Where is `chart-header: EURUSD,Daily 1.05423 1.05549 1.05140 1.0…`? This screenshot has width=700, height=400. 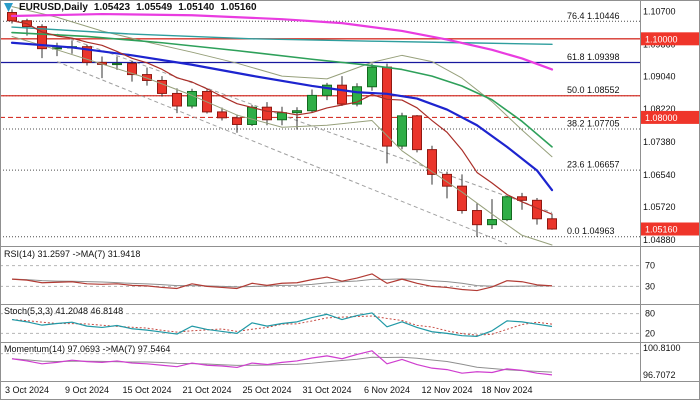
chart-header: EURUSD,Daily 1.05423 1.05549 1.05140 1.0… is located at coordinates (130, 7).